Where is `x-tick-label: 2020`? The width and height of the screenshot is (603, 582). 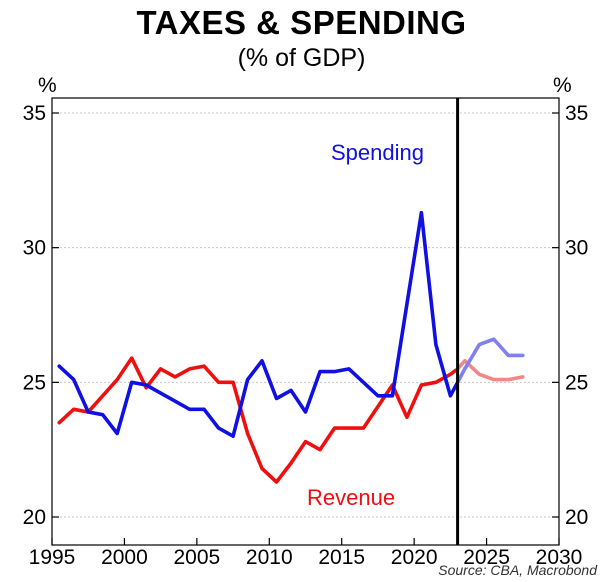
x-tick-label: 2020 is located at coordinates (414, 557).